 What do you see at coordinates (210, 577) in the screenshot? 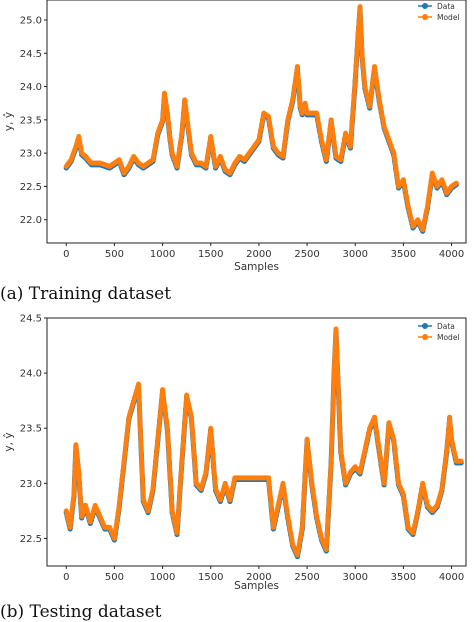
I see `x-tick-label: 1500` at bounding box center [210, 577].